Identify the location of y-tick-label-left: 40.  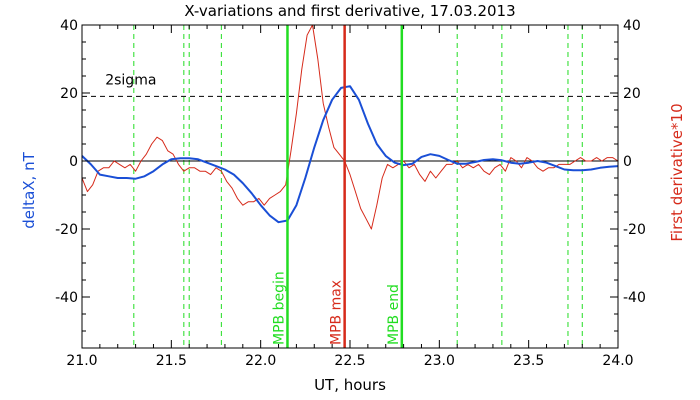
(69, 26).